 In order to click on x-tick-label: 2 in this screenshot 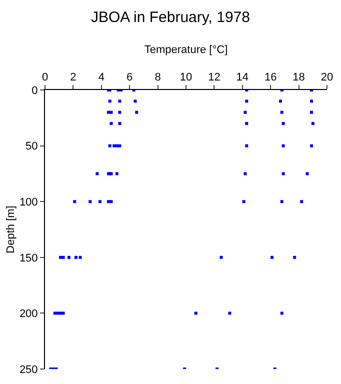, I will do `click(73, 78)`.